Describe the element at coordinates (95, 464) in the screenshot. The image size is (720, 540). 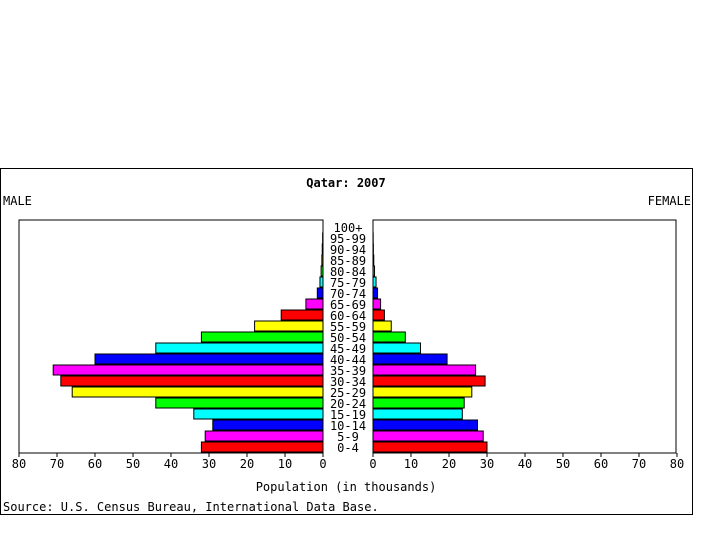
I see `male-tick-label-60: 60` at that location.